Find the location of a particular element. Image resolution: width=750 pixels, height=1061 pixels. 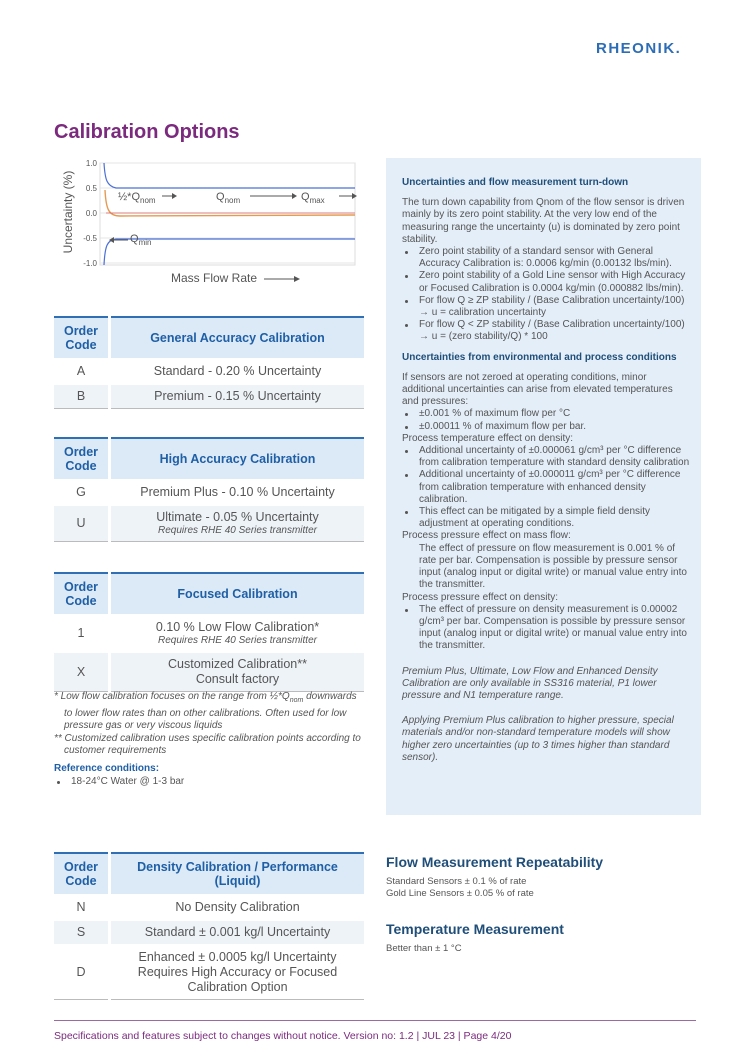

description: Customized Calibration** Consult factory is located at coordinates (236, 671).